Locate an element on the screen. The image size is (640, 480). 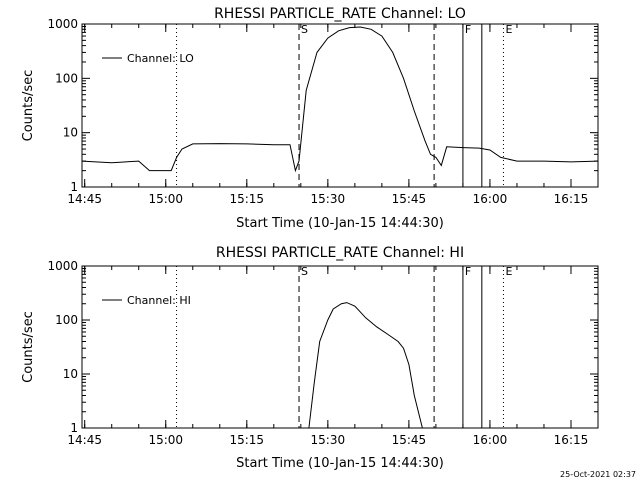
generation-timestamp: 25-Oct-2021 02:37 is located at coordinates (598, 474).